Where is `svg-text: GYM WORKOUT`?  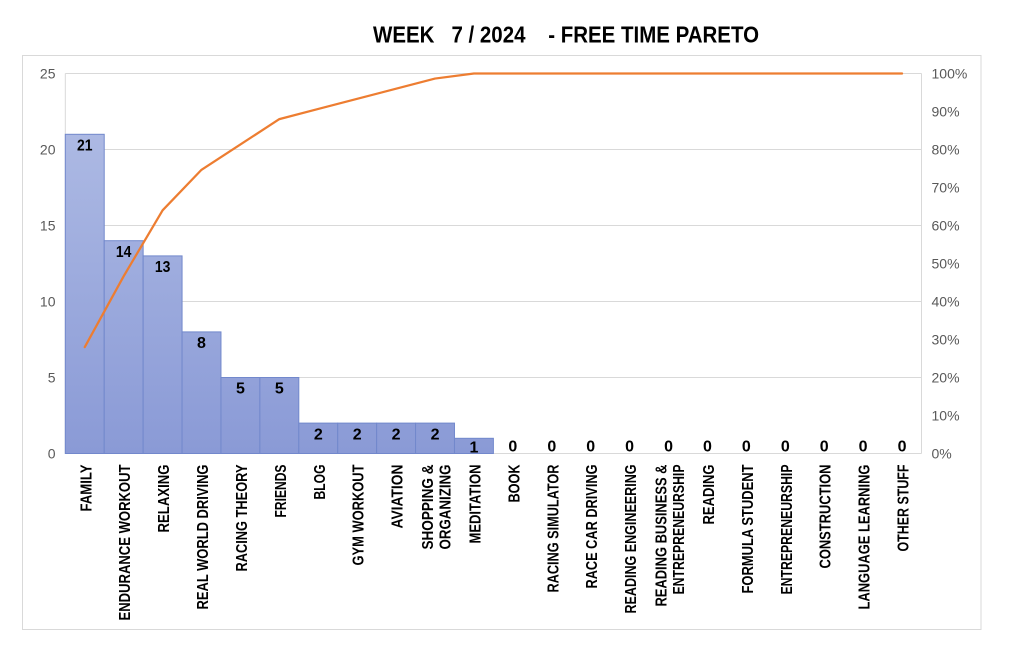 svg-text: GYM WORKOUT is located at coordinates (359, 514).